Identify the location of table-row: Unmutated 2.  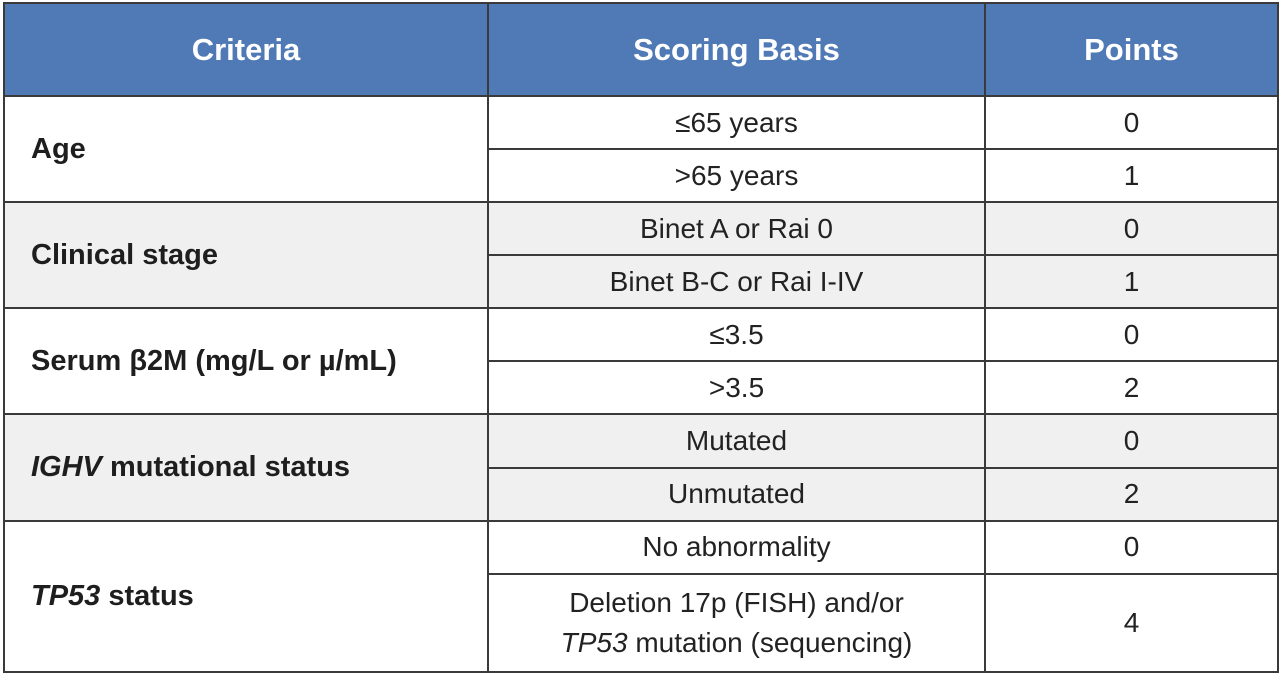
(641, 494).